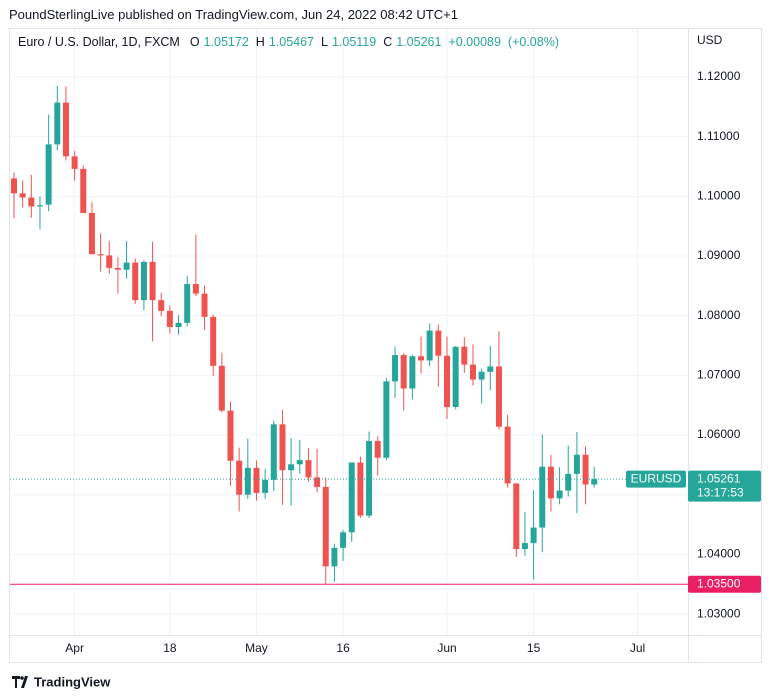  I want to click on x-tick-label: May, so click(256, 648).